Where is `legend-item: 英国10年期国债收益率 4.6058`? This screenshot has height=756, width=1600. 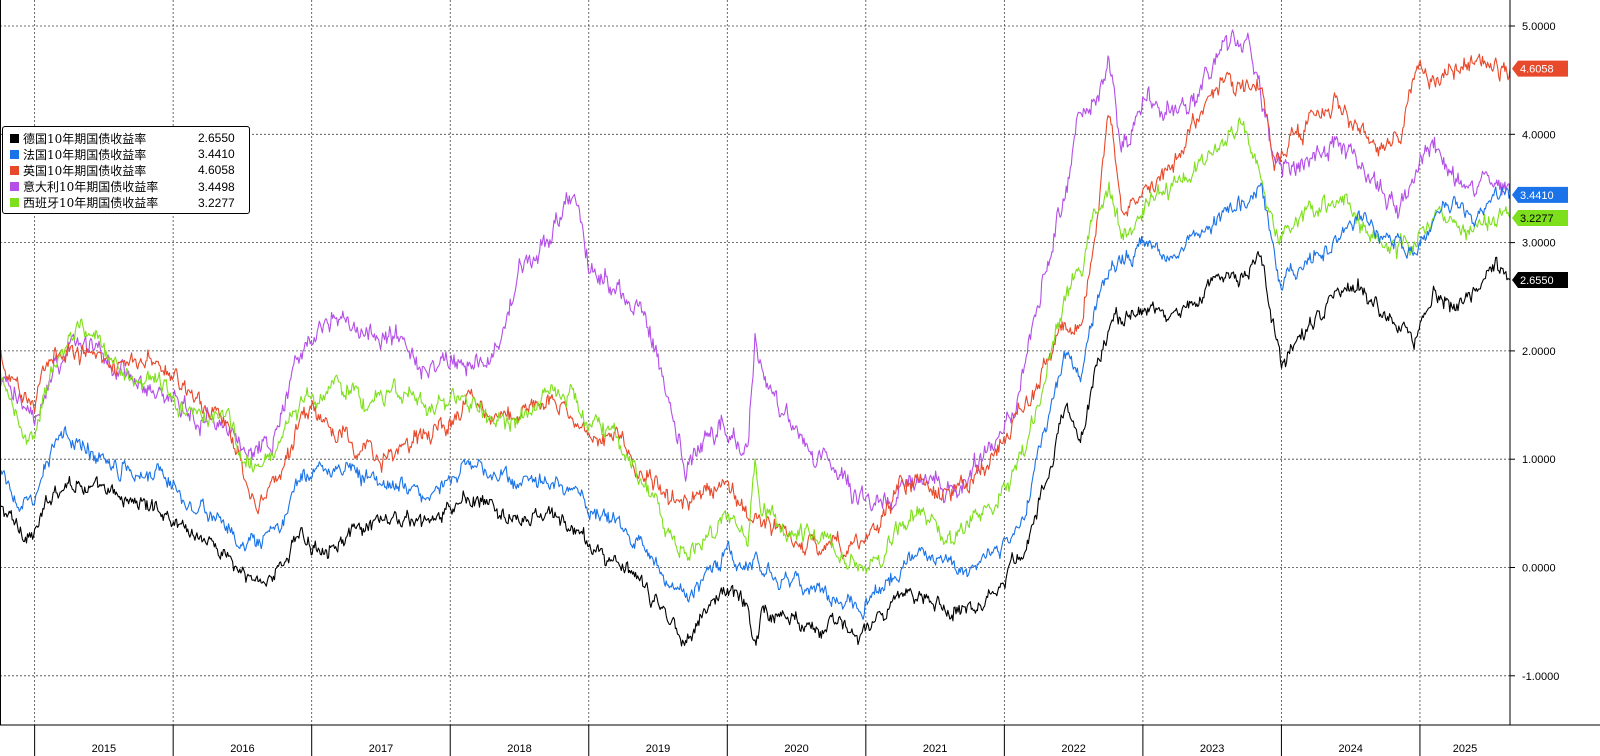 legend-item: 英国10年期国债收益率 4.6058 is located at coordinates (129, 170).